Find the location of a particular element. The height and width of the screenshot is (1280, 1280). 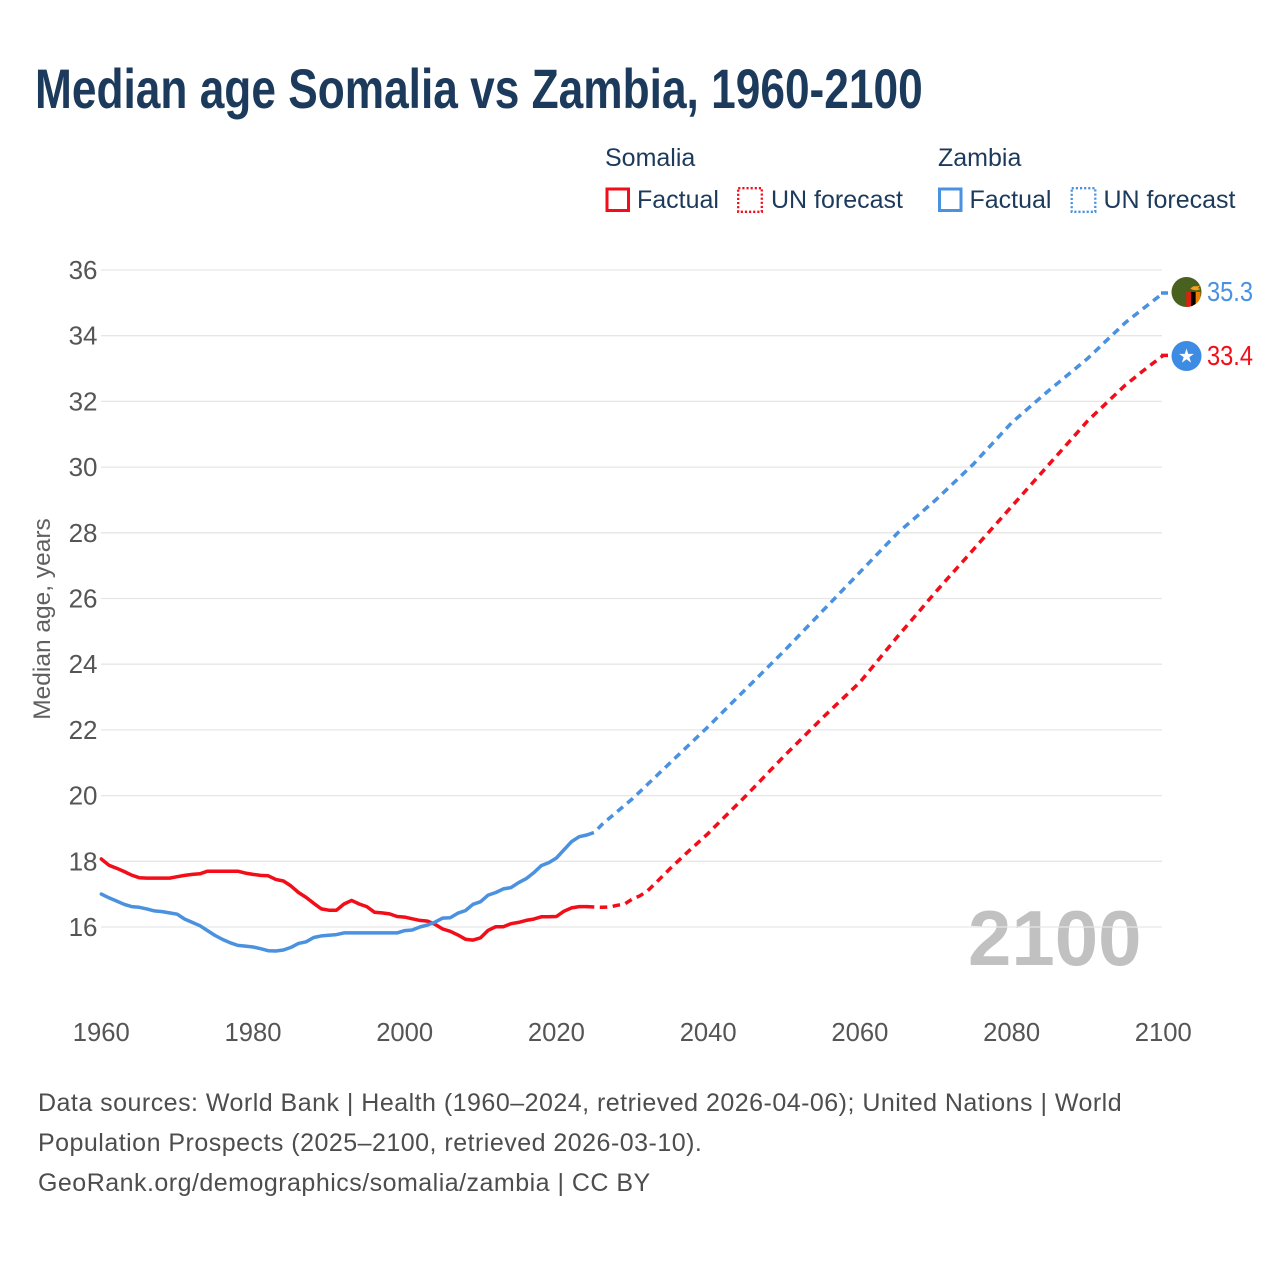

svg-text: 2020 is located at coordinates (556, 1032).